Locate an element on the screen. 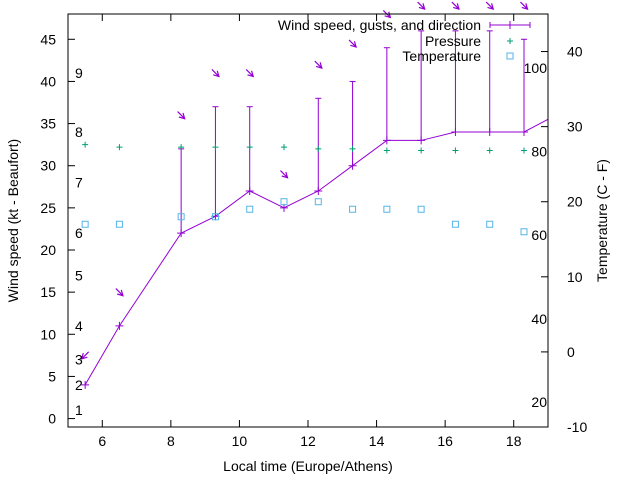  x-tick-label: 10 is located at coordinates (240, 441).